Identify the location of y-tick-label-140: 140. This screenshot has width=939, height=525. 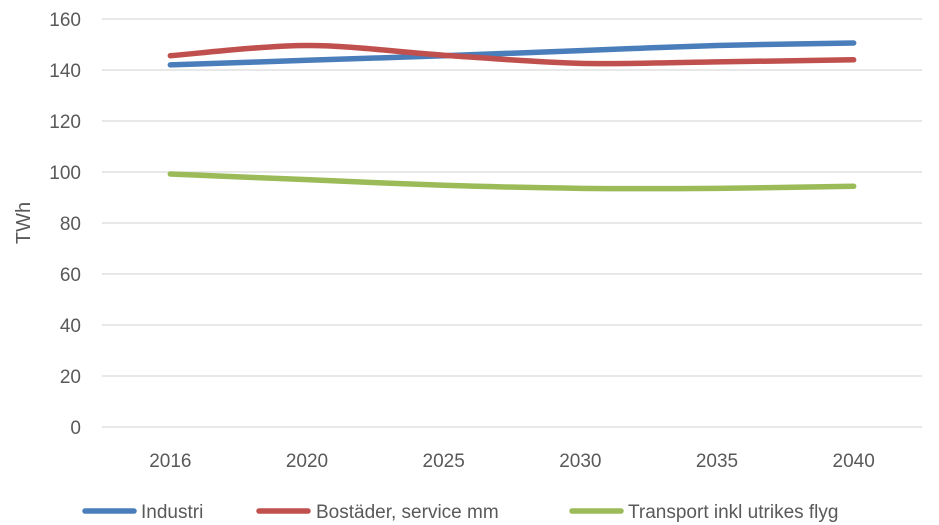
(65, 71).